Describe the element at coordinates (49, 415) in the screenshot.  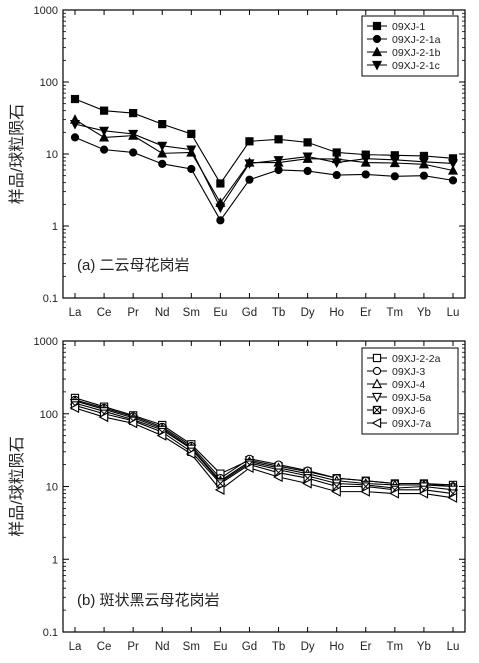
I see `y-tick-label: 100` at that location.